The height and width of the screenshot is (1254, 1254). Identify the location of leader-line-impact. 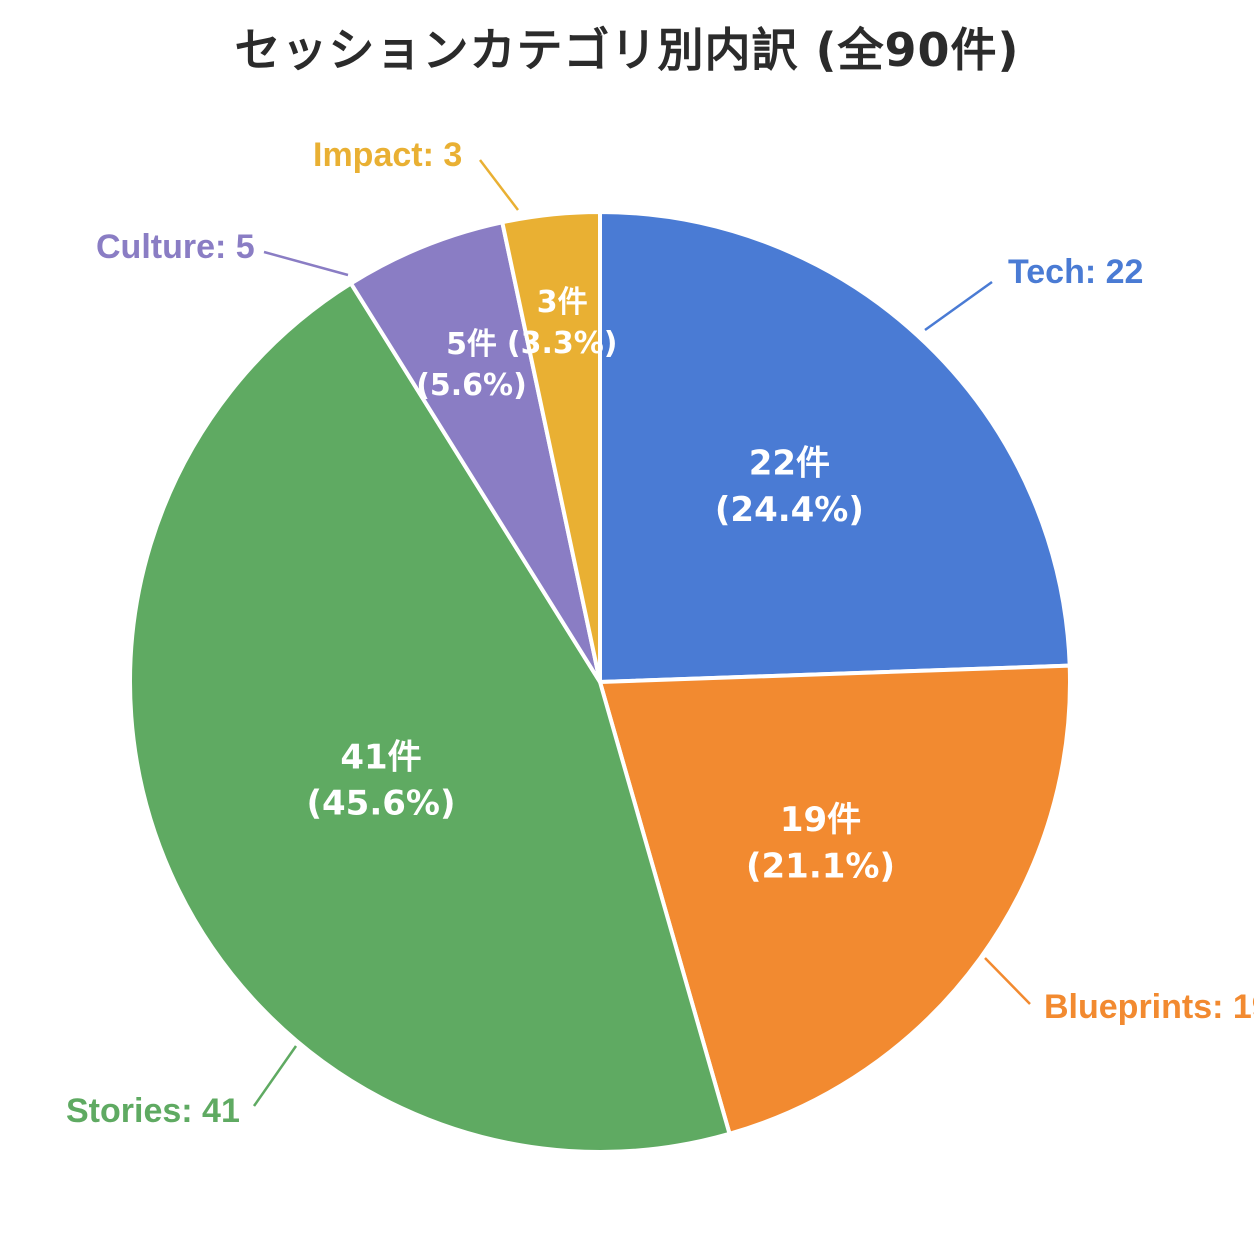
(499, 185).